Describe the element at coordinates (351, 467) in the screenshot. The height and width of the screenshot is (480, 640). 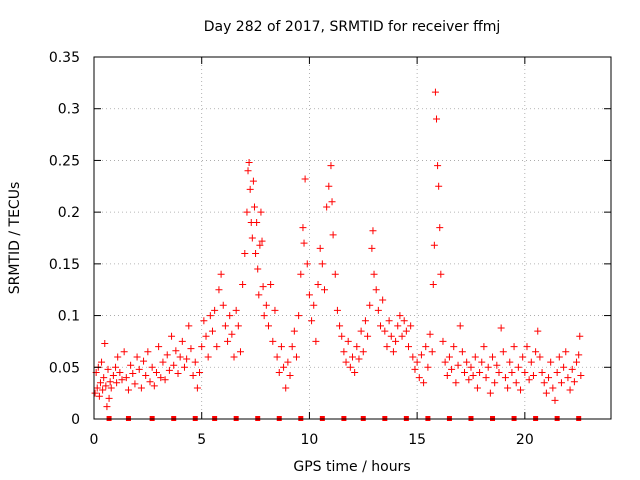
I see `x-axis-label: GPS time / hours` at that location.